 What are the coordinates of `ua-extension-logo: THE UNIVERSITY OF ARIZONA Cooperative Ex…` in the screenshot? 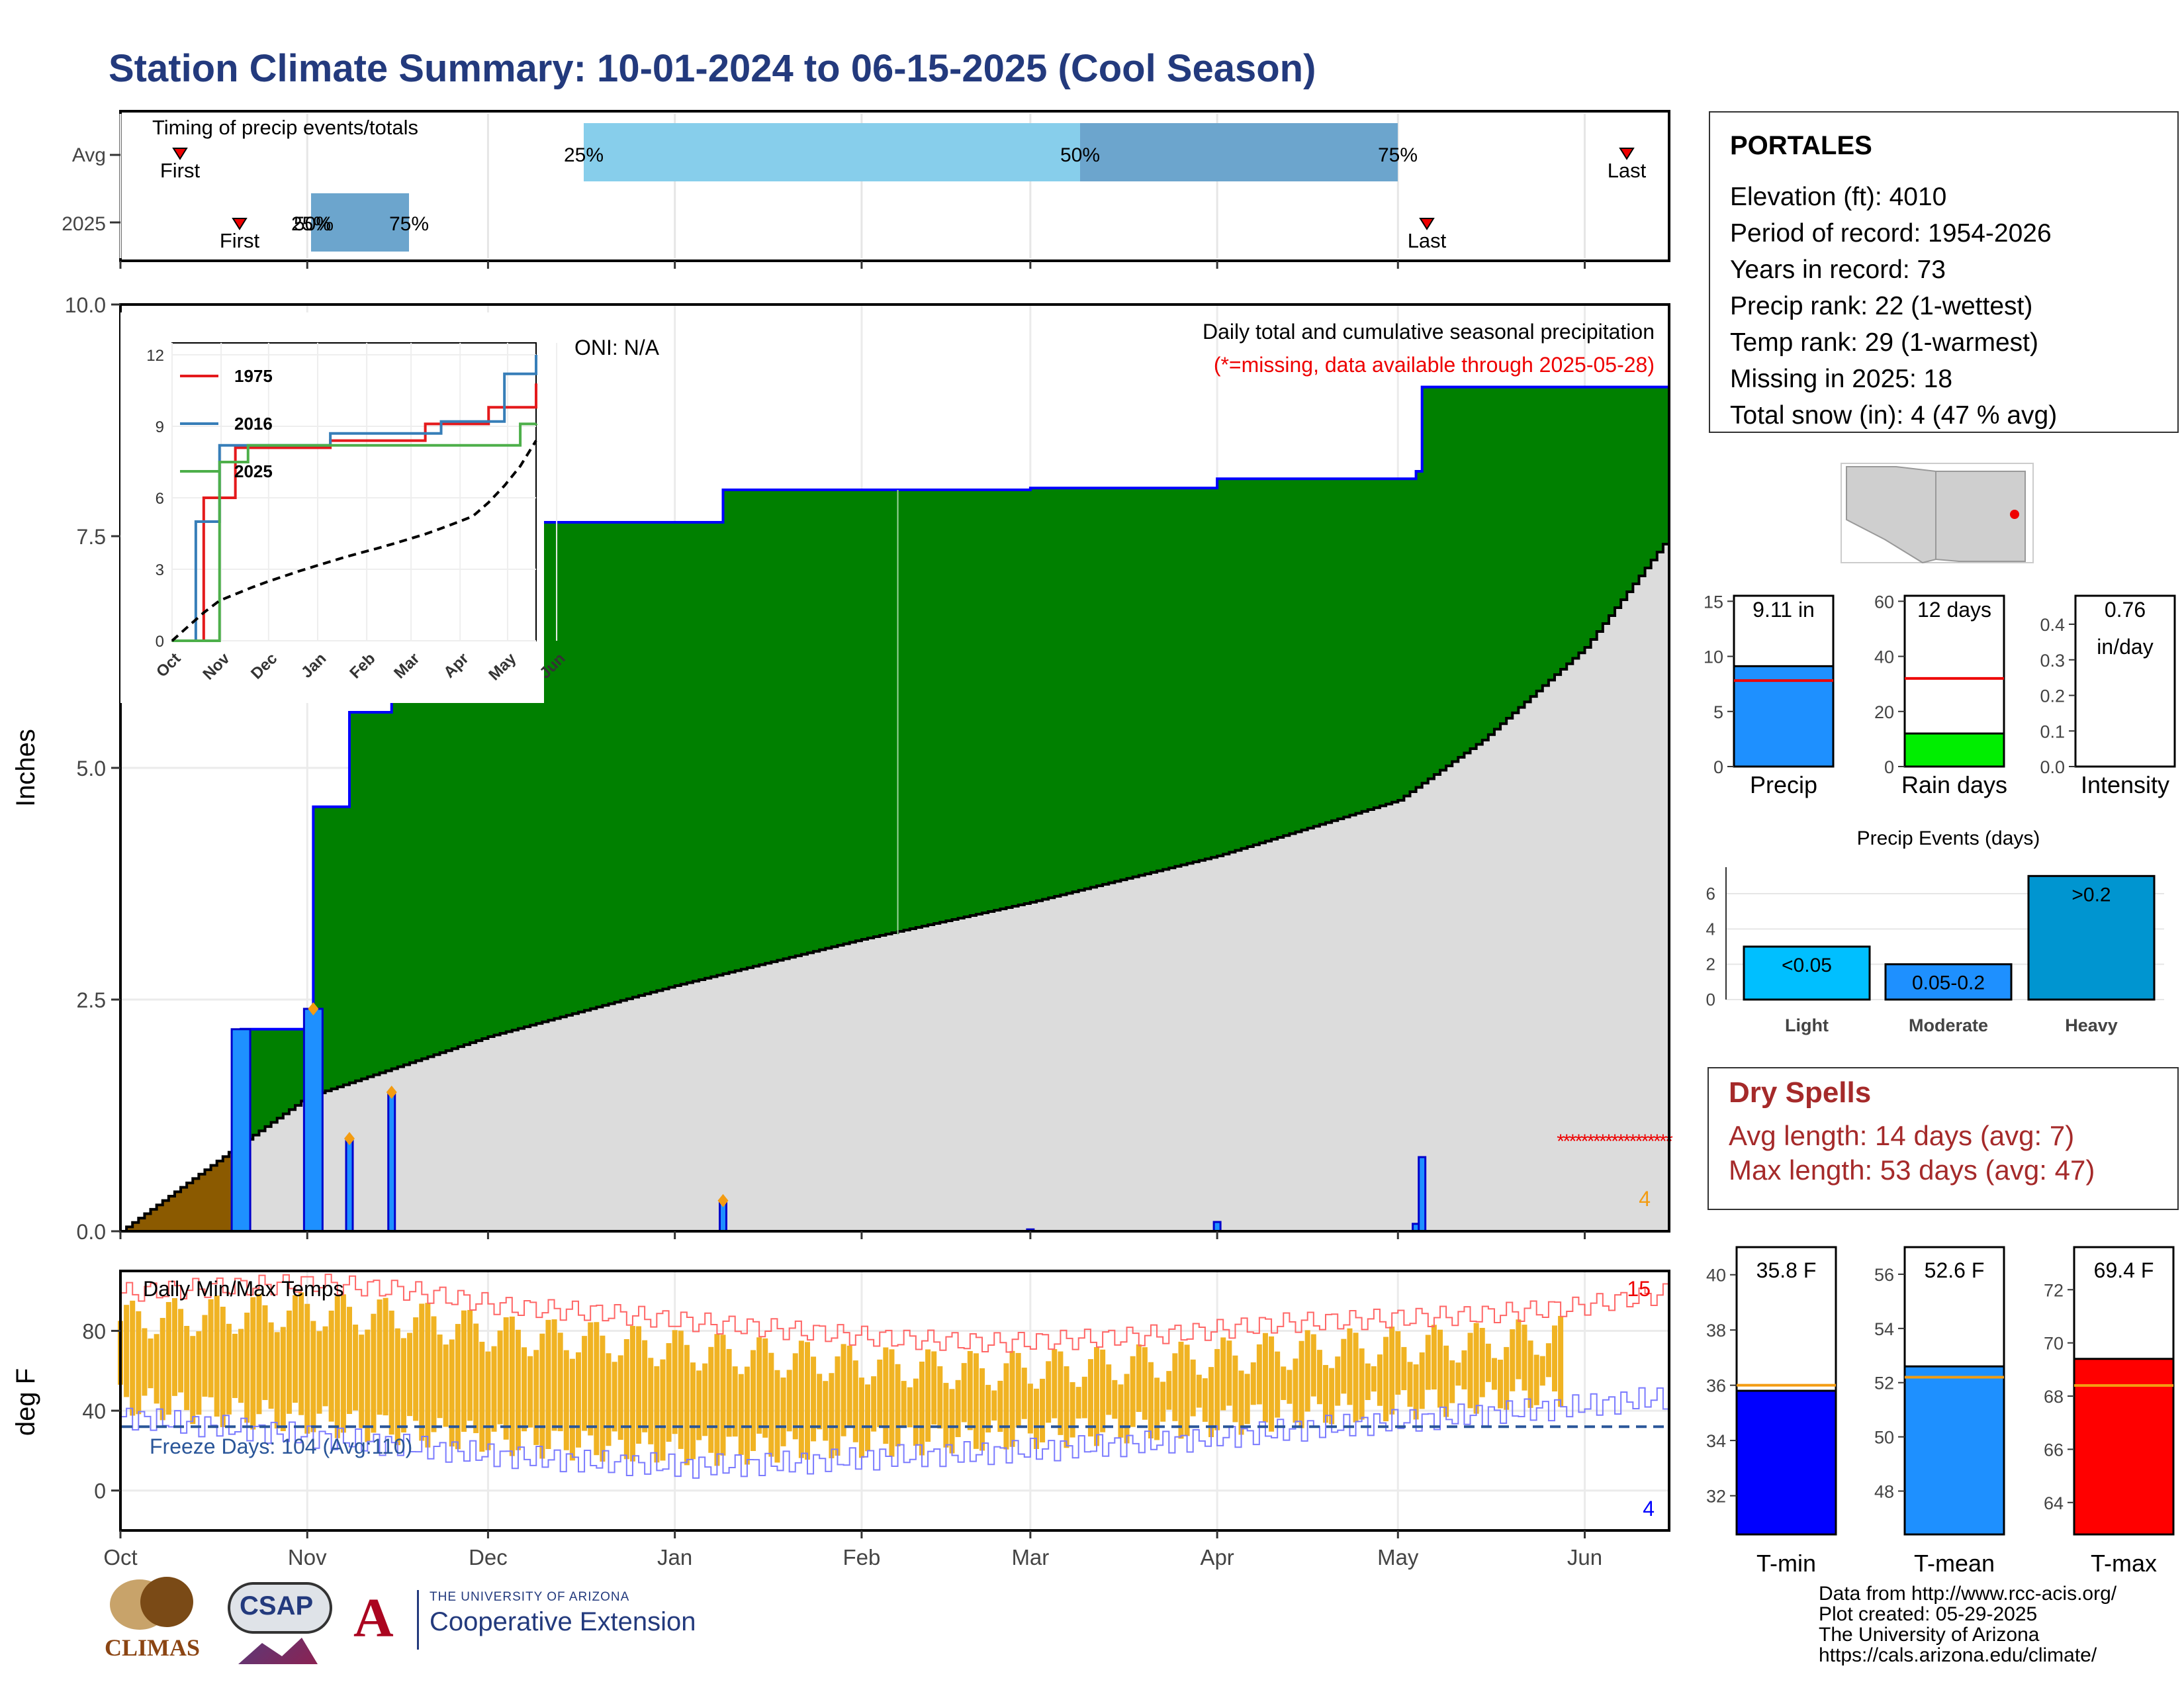 It's located at (588, 1620).